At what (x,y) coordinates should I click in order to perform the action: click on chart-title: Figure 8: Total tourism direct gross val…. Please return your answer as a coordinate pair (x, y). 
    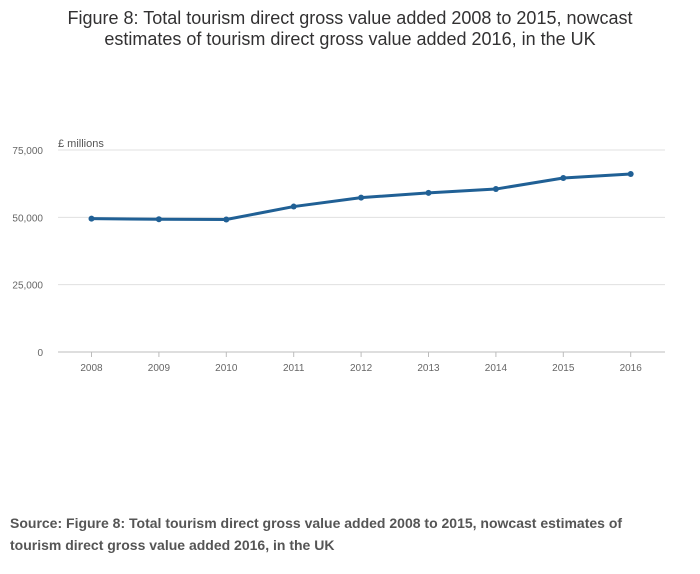
    Looking at the image, I should click on (350, 29).